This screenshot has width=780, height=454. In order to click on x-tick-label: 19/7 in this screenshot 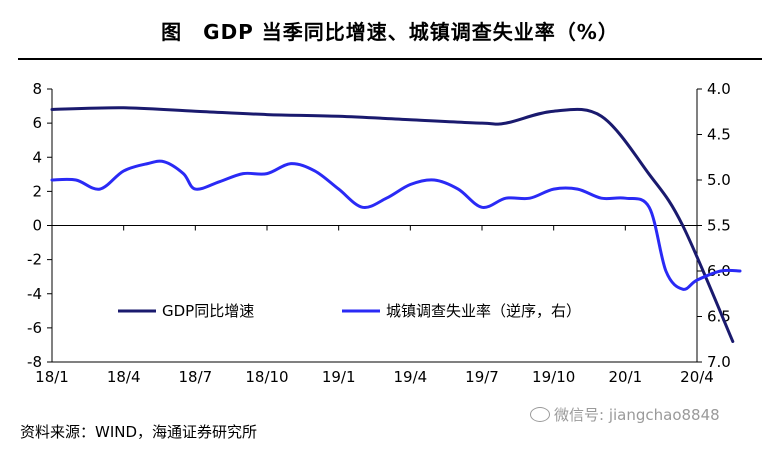, I will do `click(482, 377)`.